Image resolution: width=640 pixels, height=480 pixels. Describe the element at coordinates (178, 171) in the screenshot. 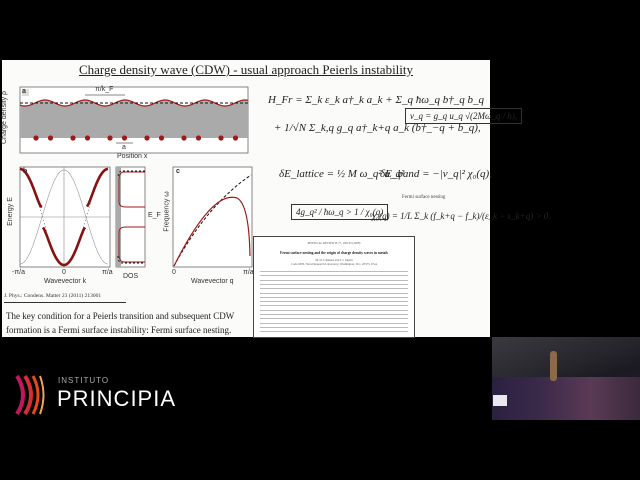

I see `panel-c-label: c` at that location.